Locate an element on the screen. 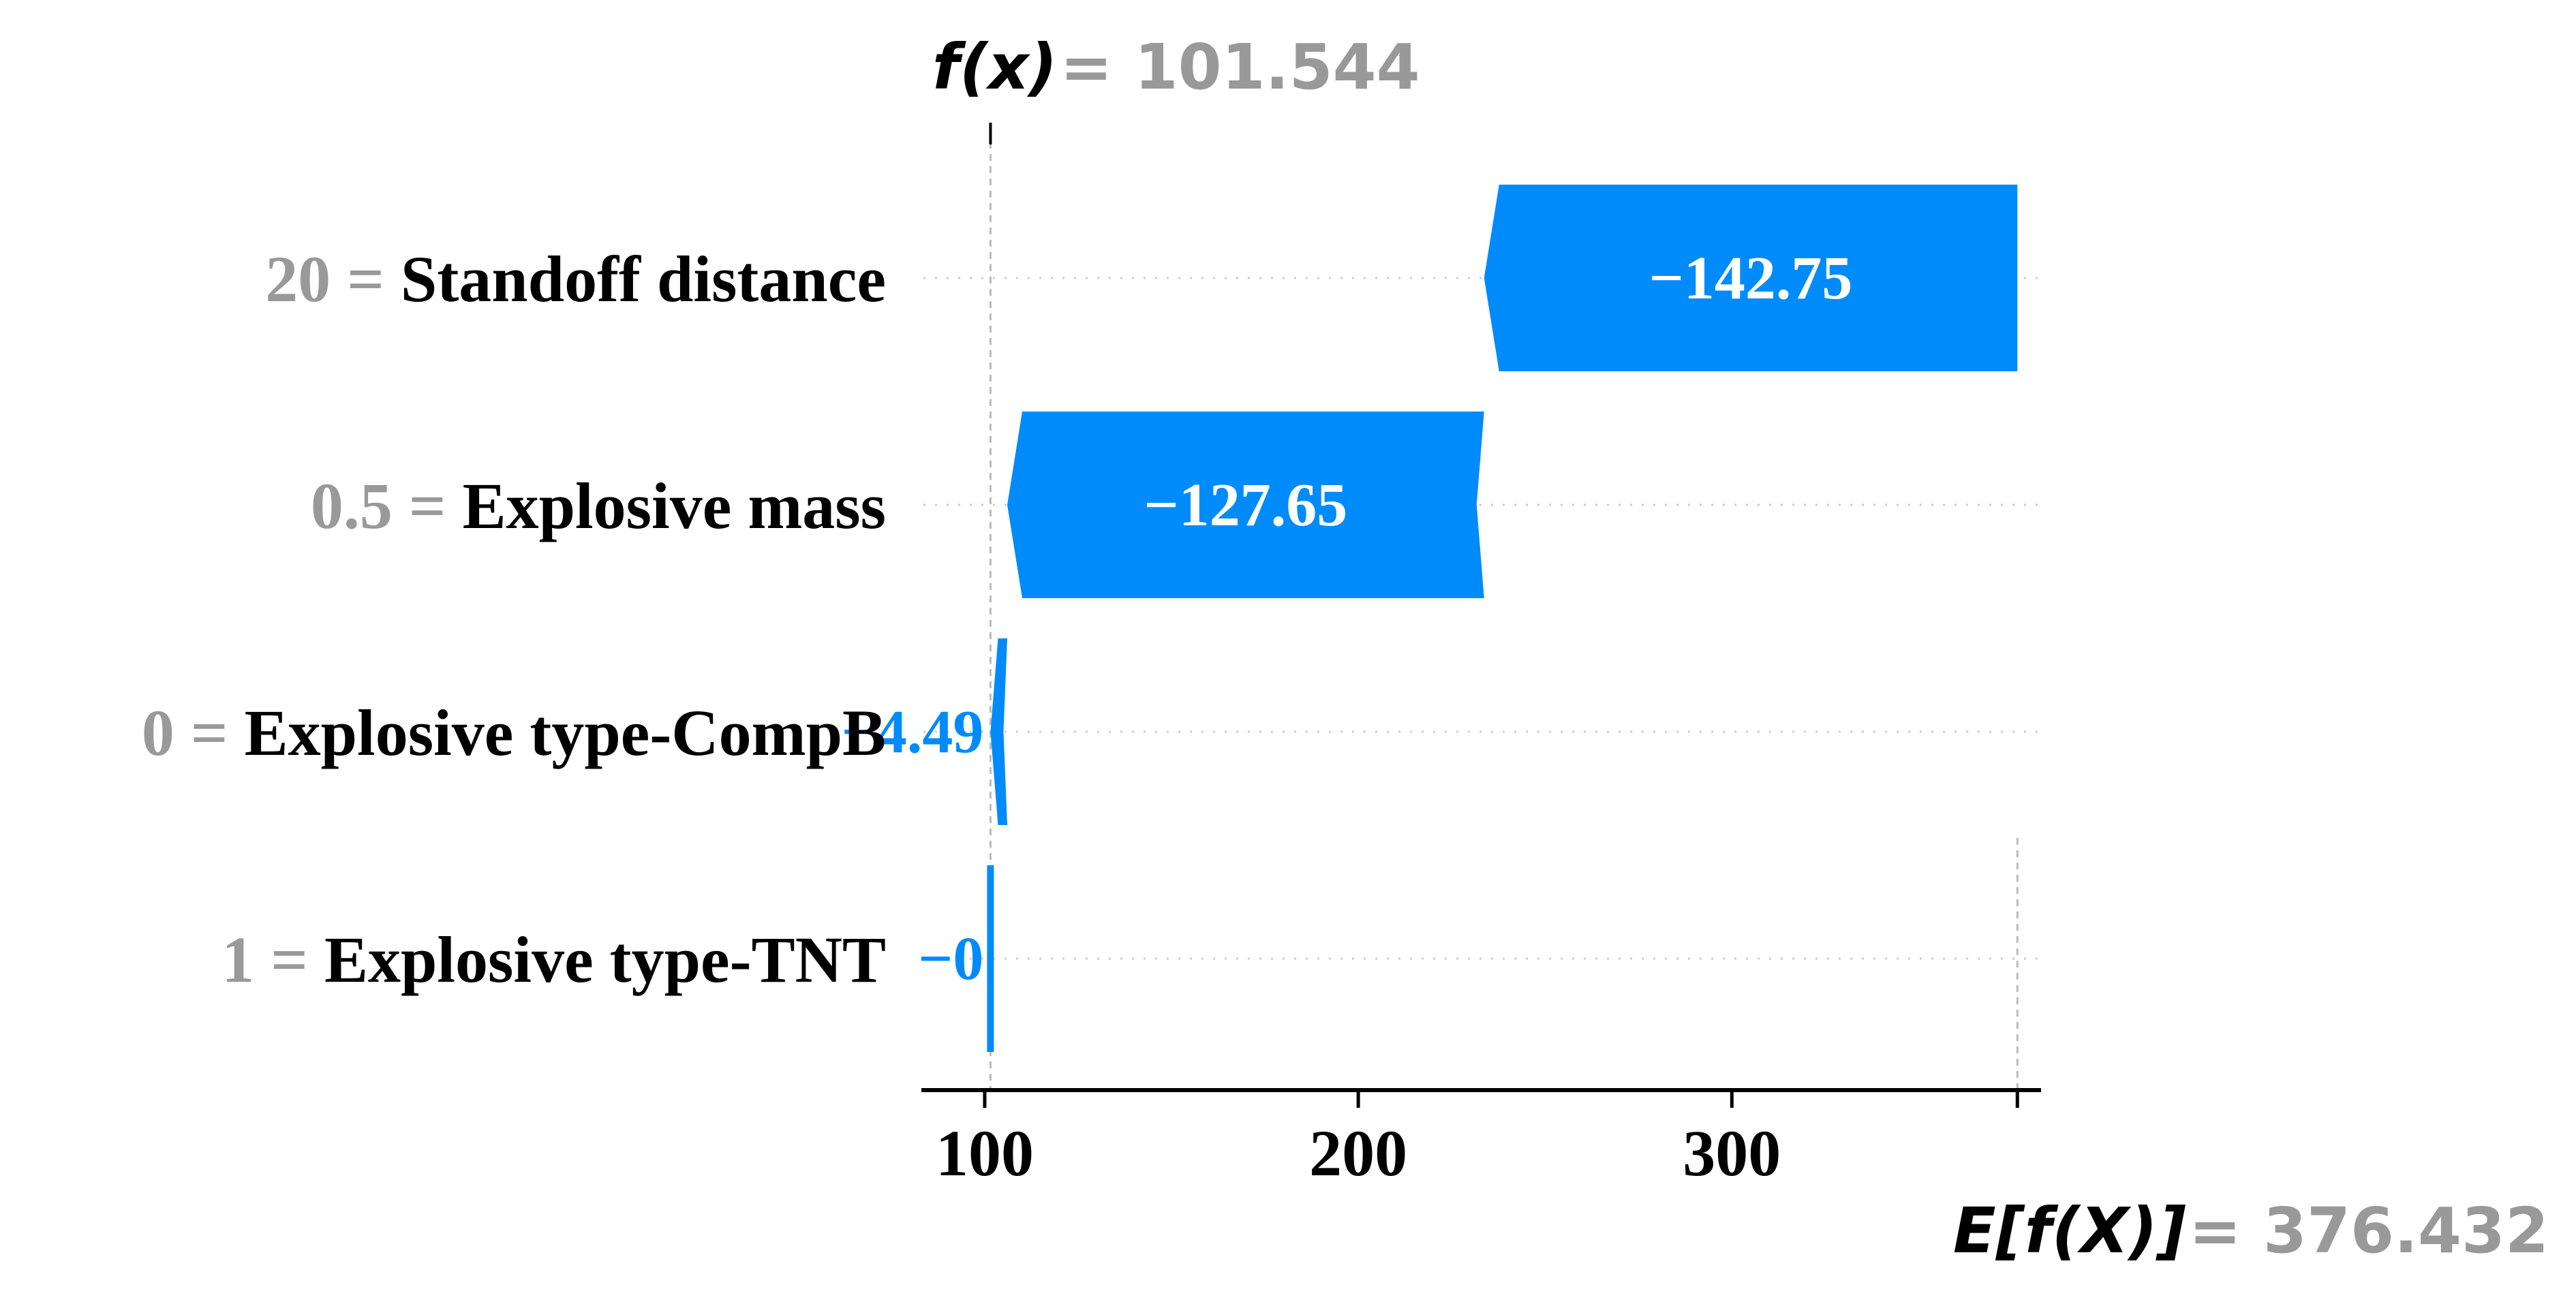 This screenshot has height=1302, width=2576. feature-name: Explosive type-CompB is located at coordinates (565, 733).